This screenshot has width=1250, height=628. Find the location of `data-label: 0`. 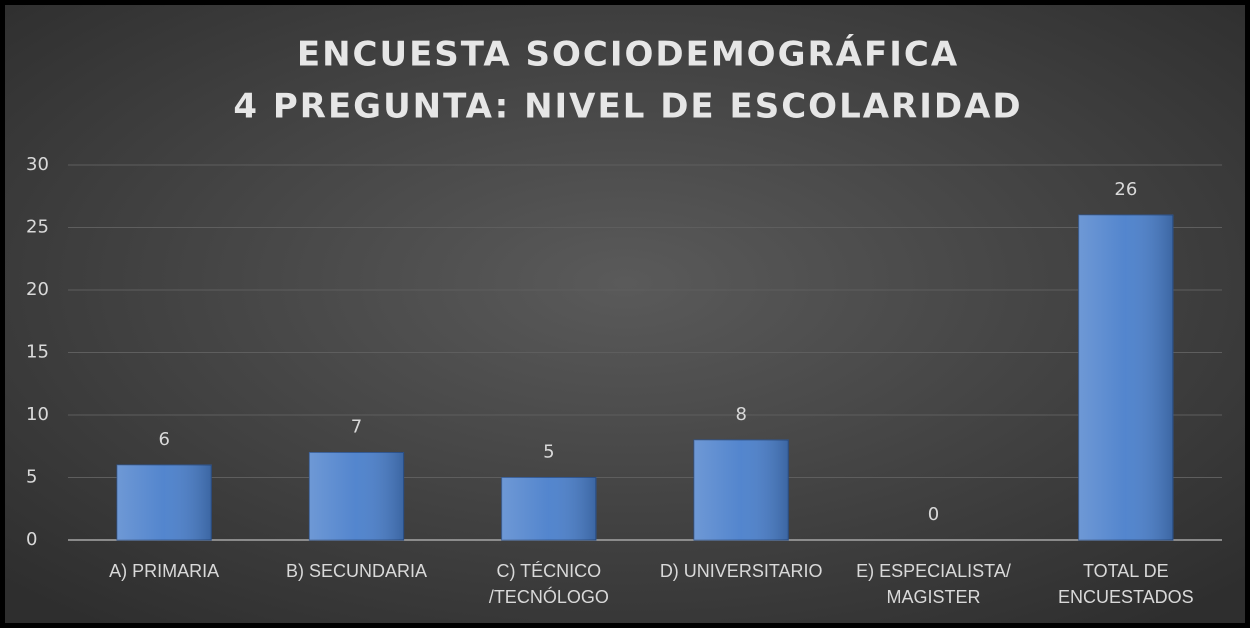

data-label: 0 is located at coordinates (933, 514).